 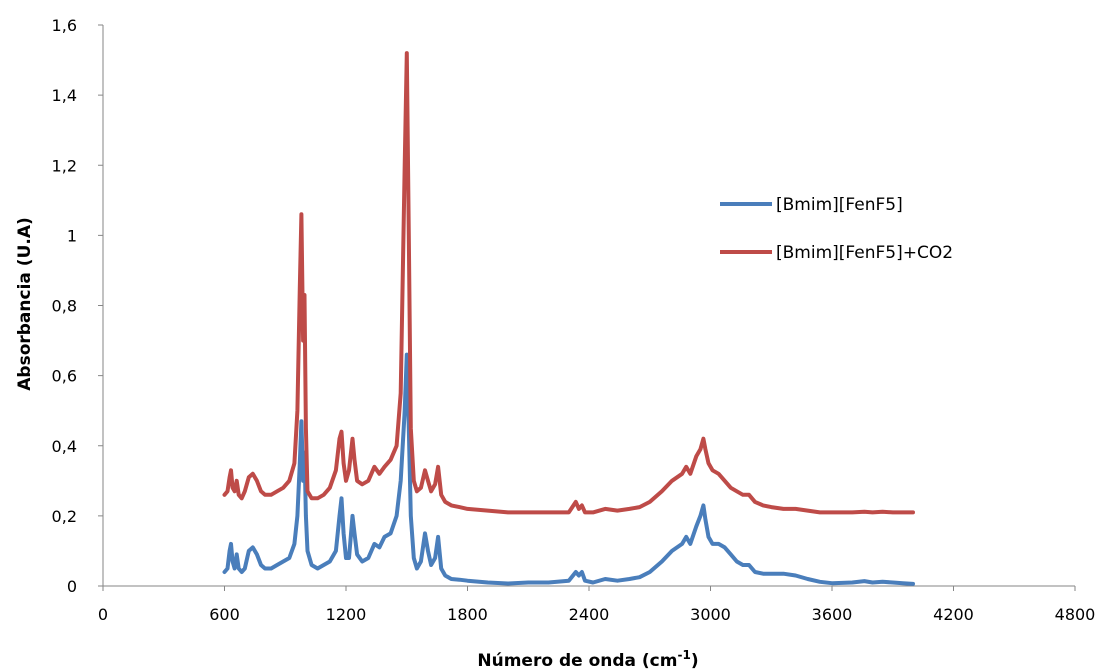 What do you see at coordinates (953, 614) in the screenshot?
I see `x-tick-label: 4200` at bounding box center [953, 614].